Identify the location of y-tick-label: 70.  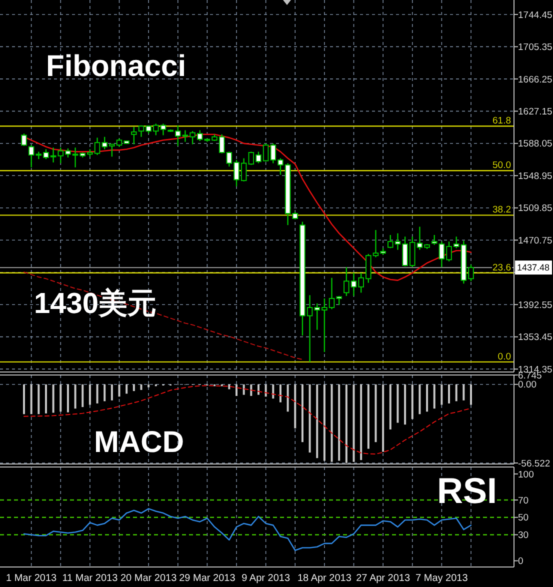
(523, 500).